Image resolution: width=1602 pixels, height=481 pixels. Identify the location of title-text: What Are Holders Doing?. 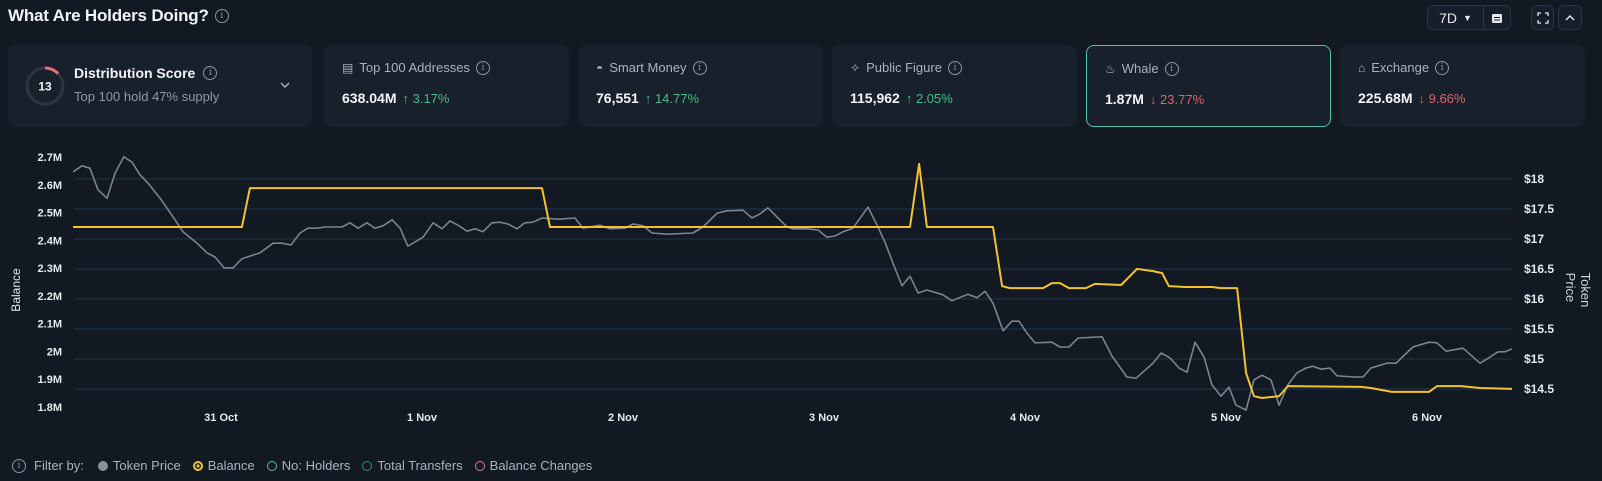
(108, 15).